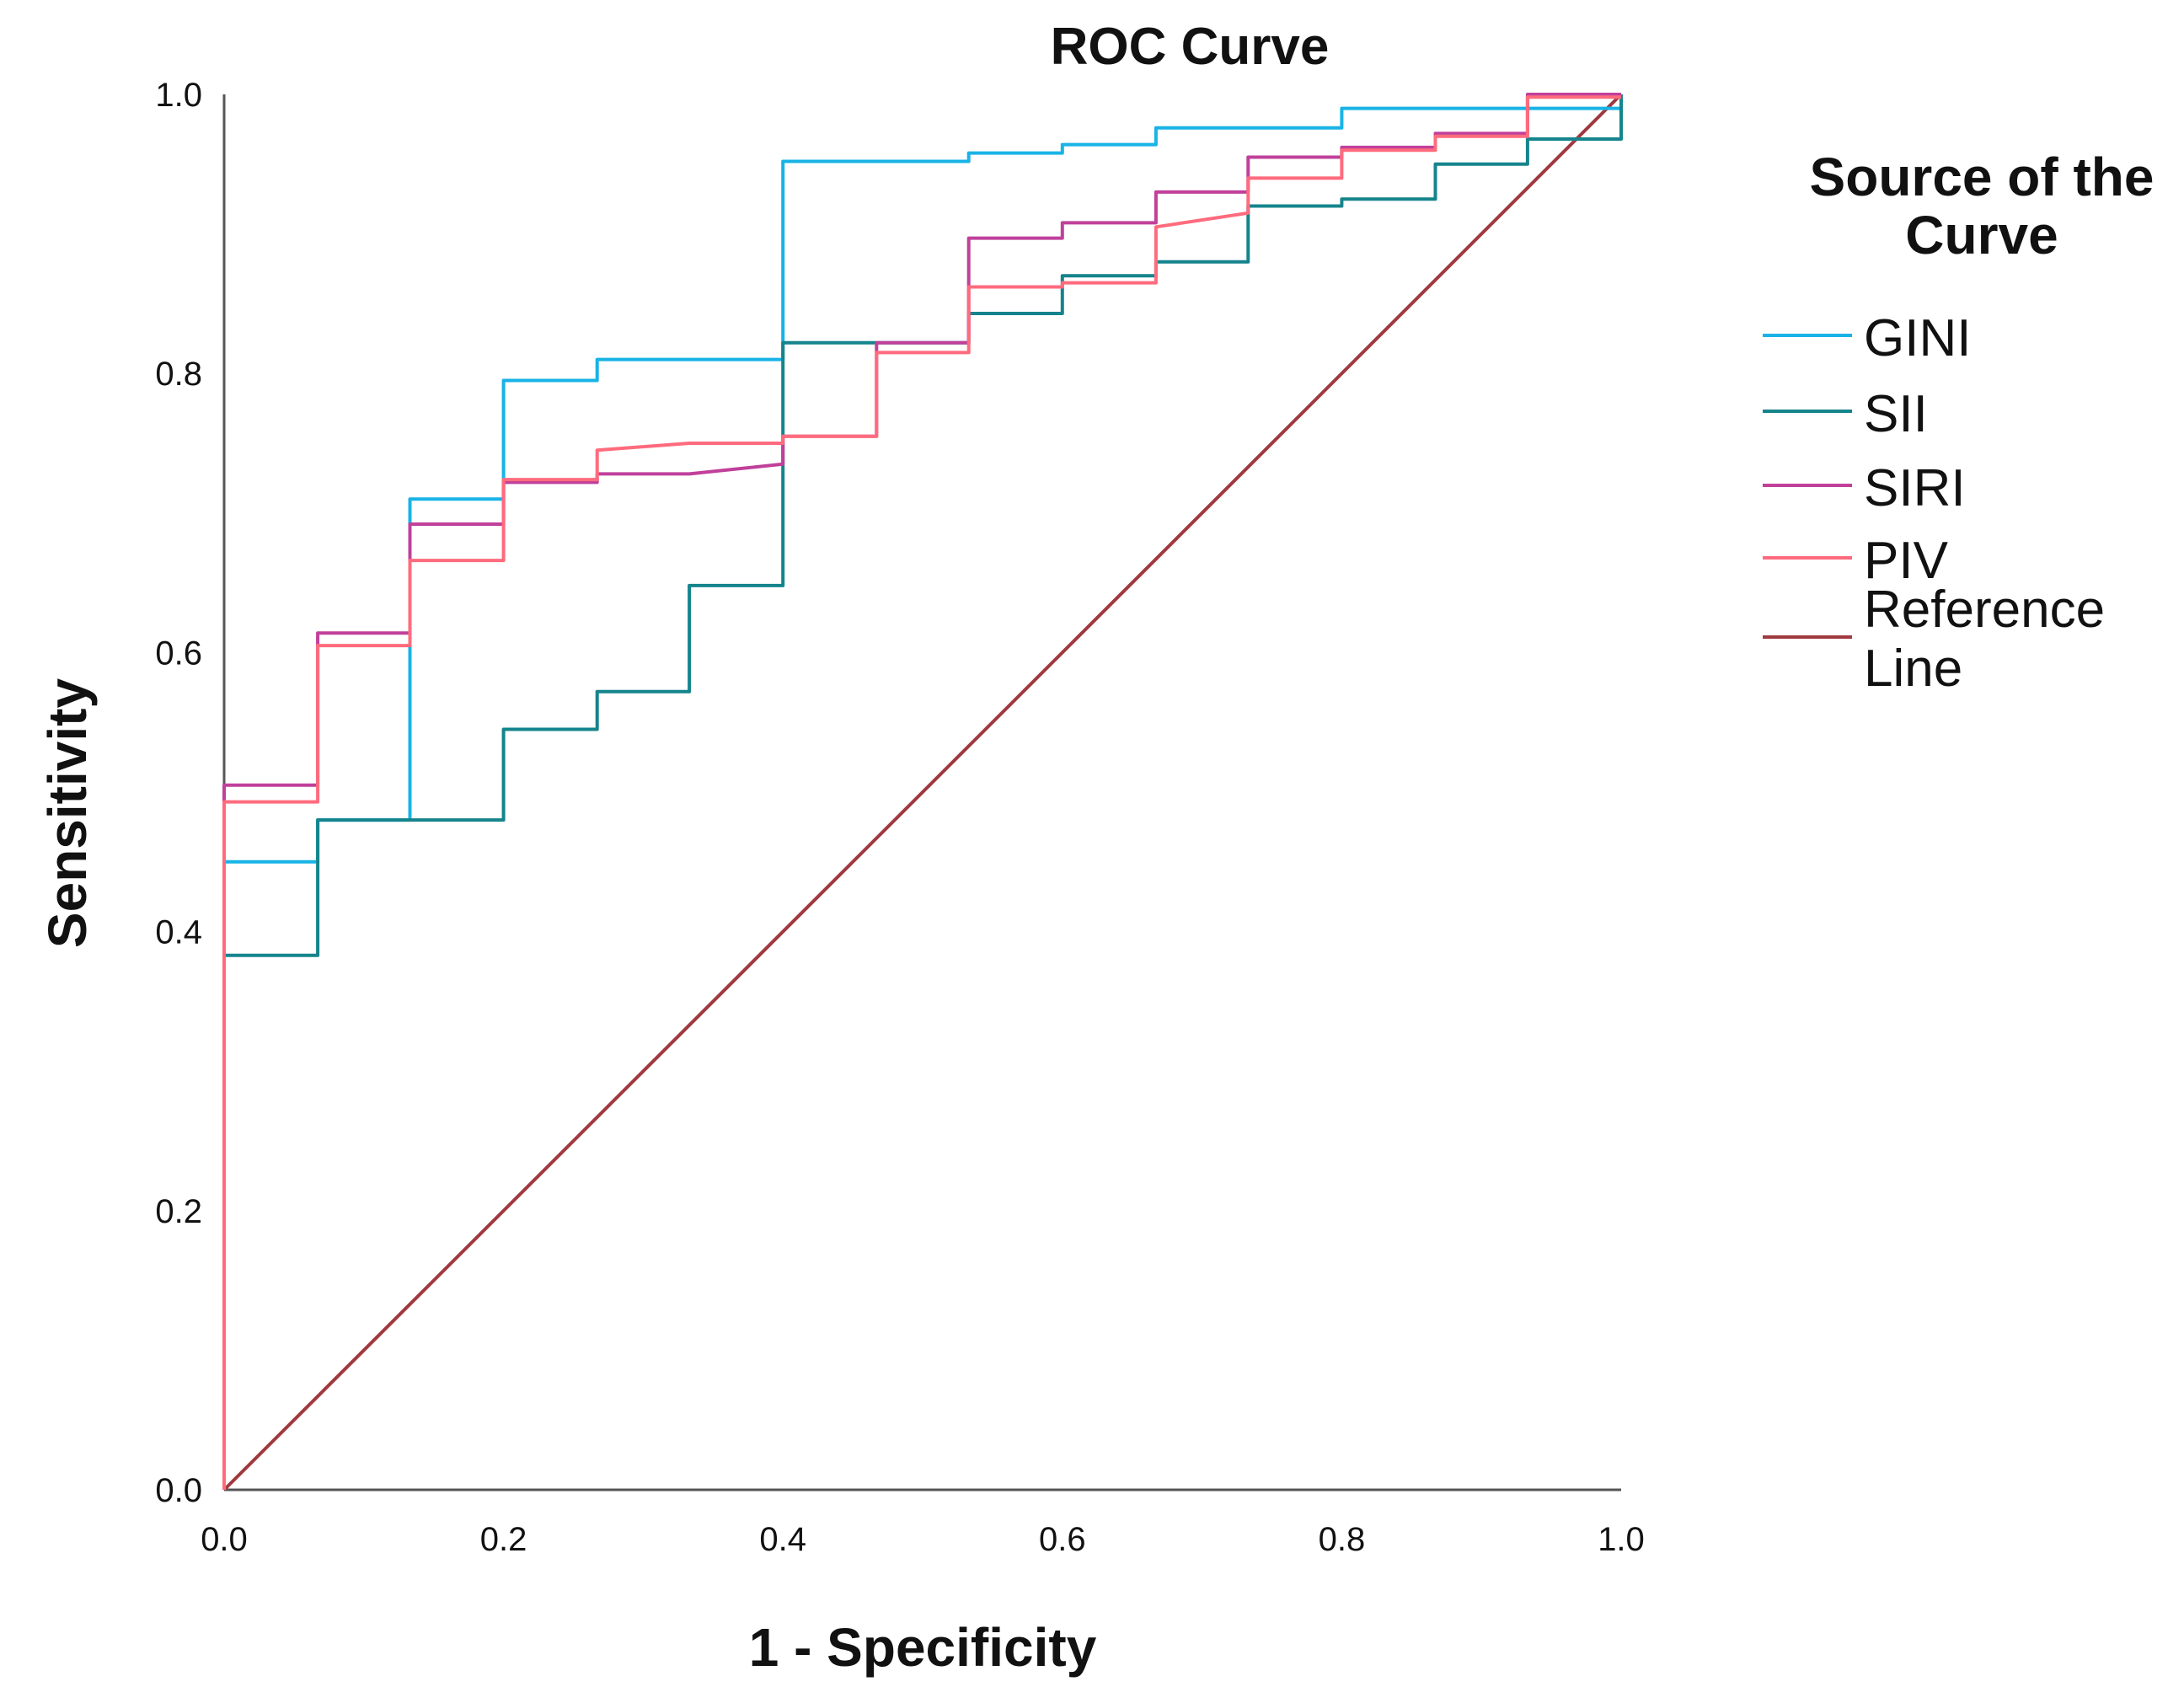 The image size is (2184, 1703). I want to click on y-tick-label: 0.2, so click(178, 1211).